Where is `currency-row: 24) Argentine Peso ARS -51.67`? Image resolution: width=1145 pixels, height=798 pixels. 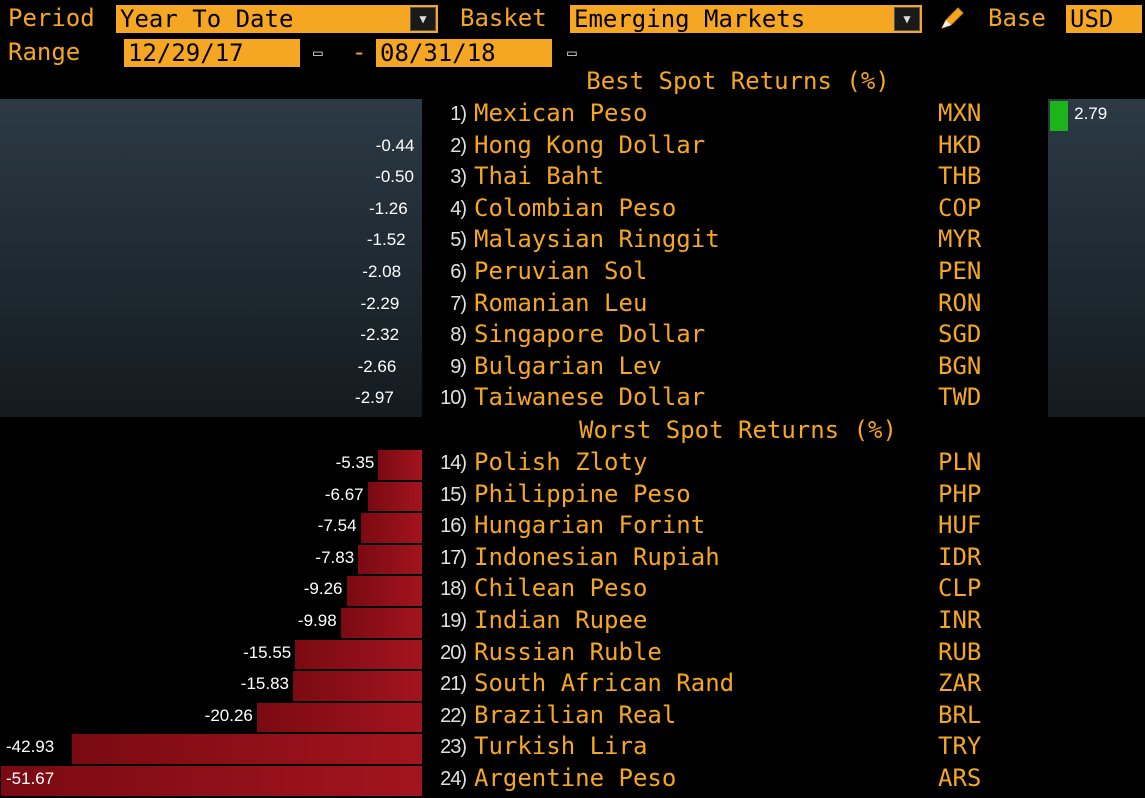
currency-row: 24) Argentine Peso ARS -51.67 is located at coordinates (572, 780).